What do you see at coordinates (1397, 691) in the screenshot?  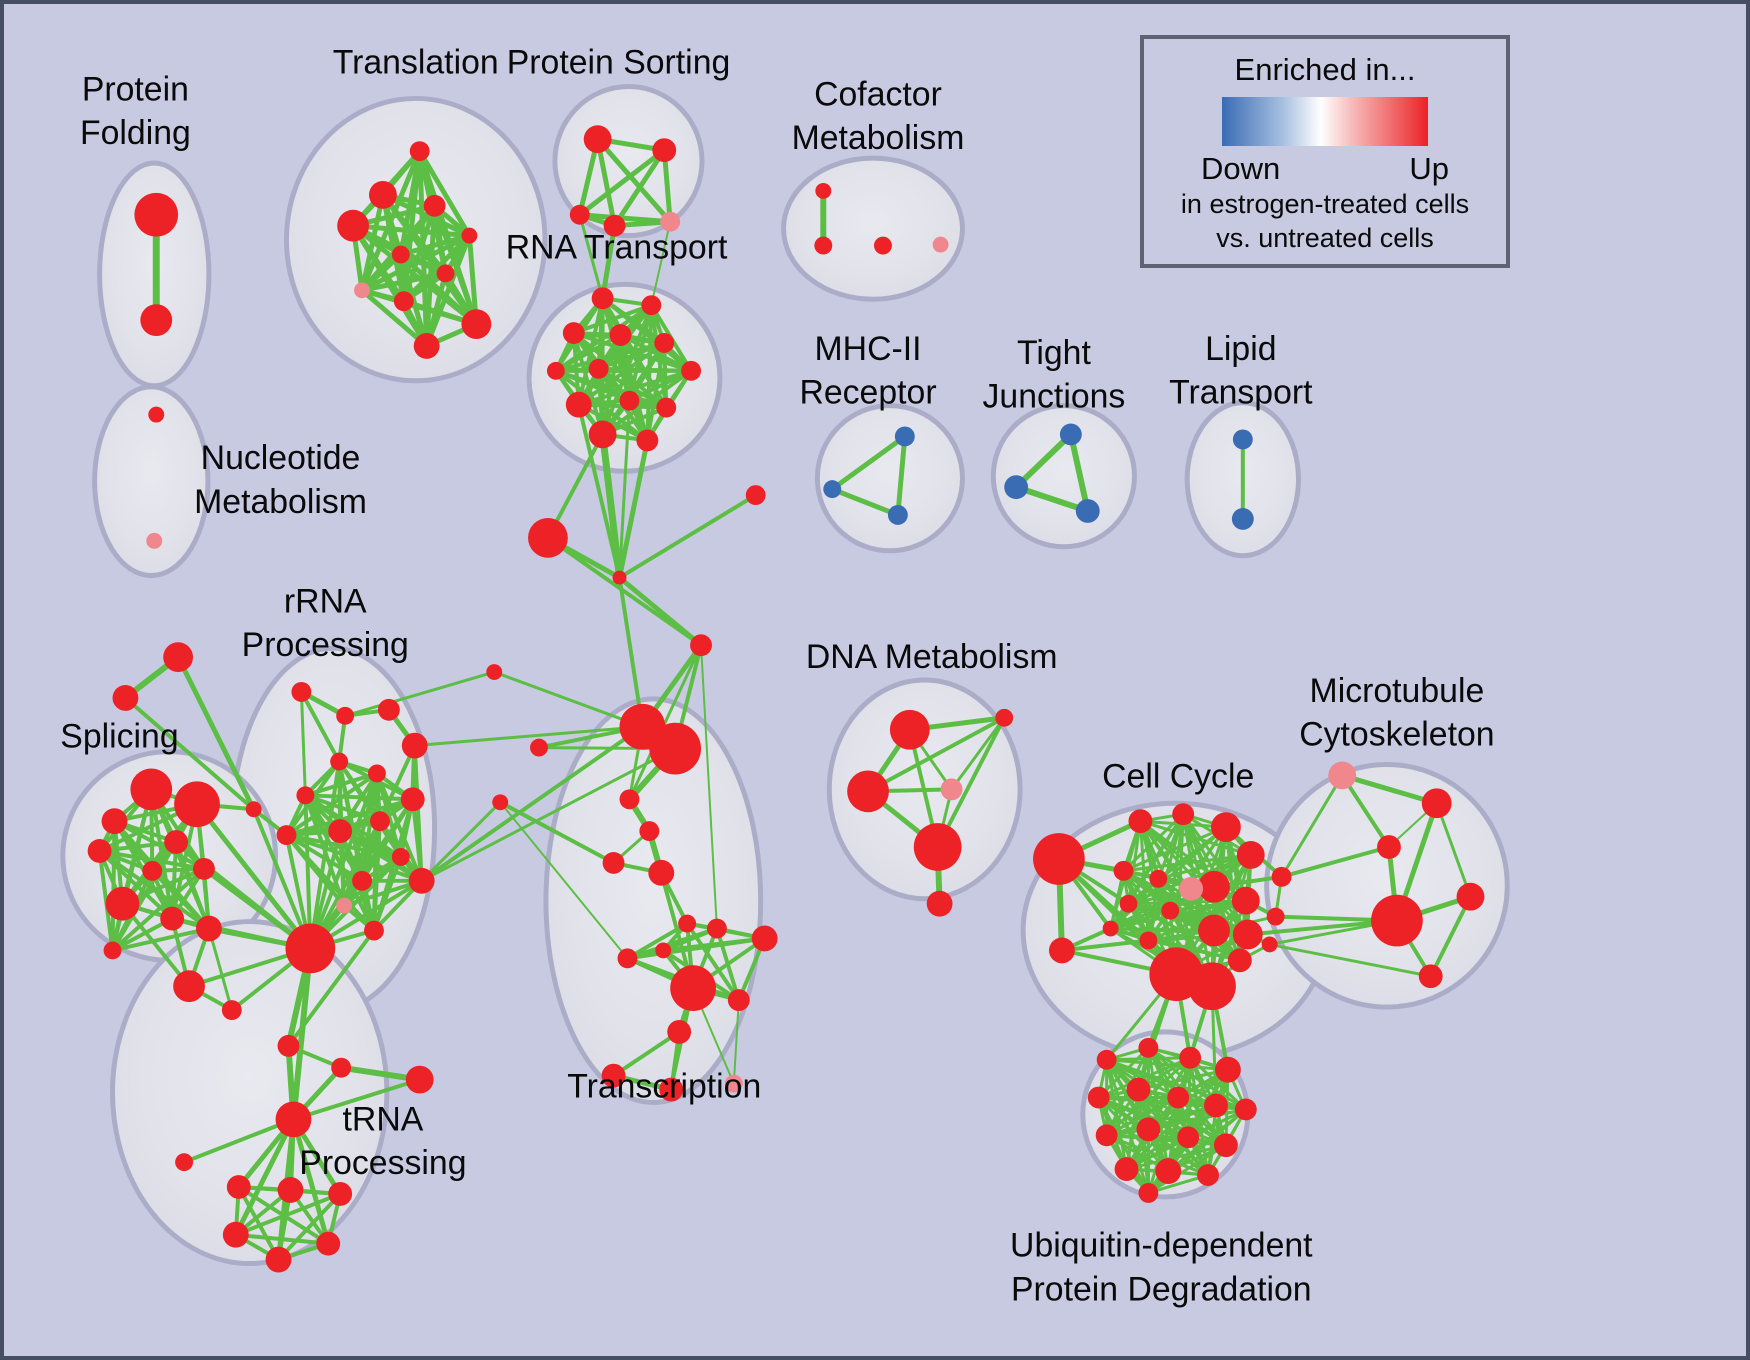 I see `cluster-label-microtubule-cytoskeleton: Microtubule` at bounding box center [1397, 691].